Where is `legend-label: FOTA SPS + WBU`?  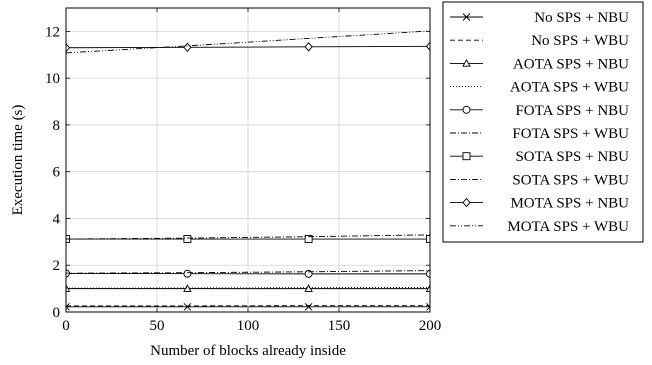
legend-label: FOTA SPS + WBU is located at coordinates (570, 134).